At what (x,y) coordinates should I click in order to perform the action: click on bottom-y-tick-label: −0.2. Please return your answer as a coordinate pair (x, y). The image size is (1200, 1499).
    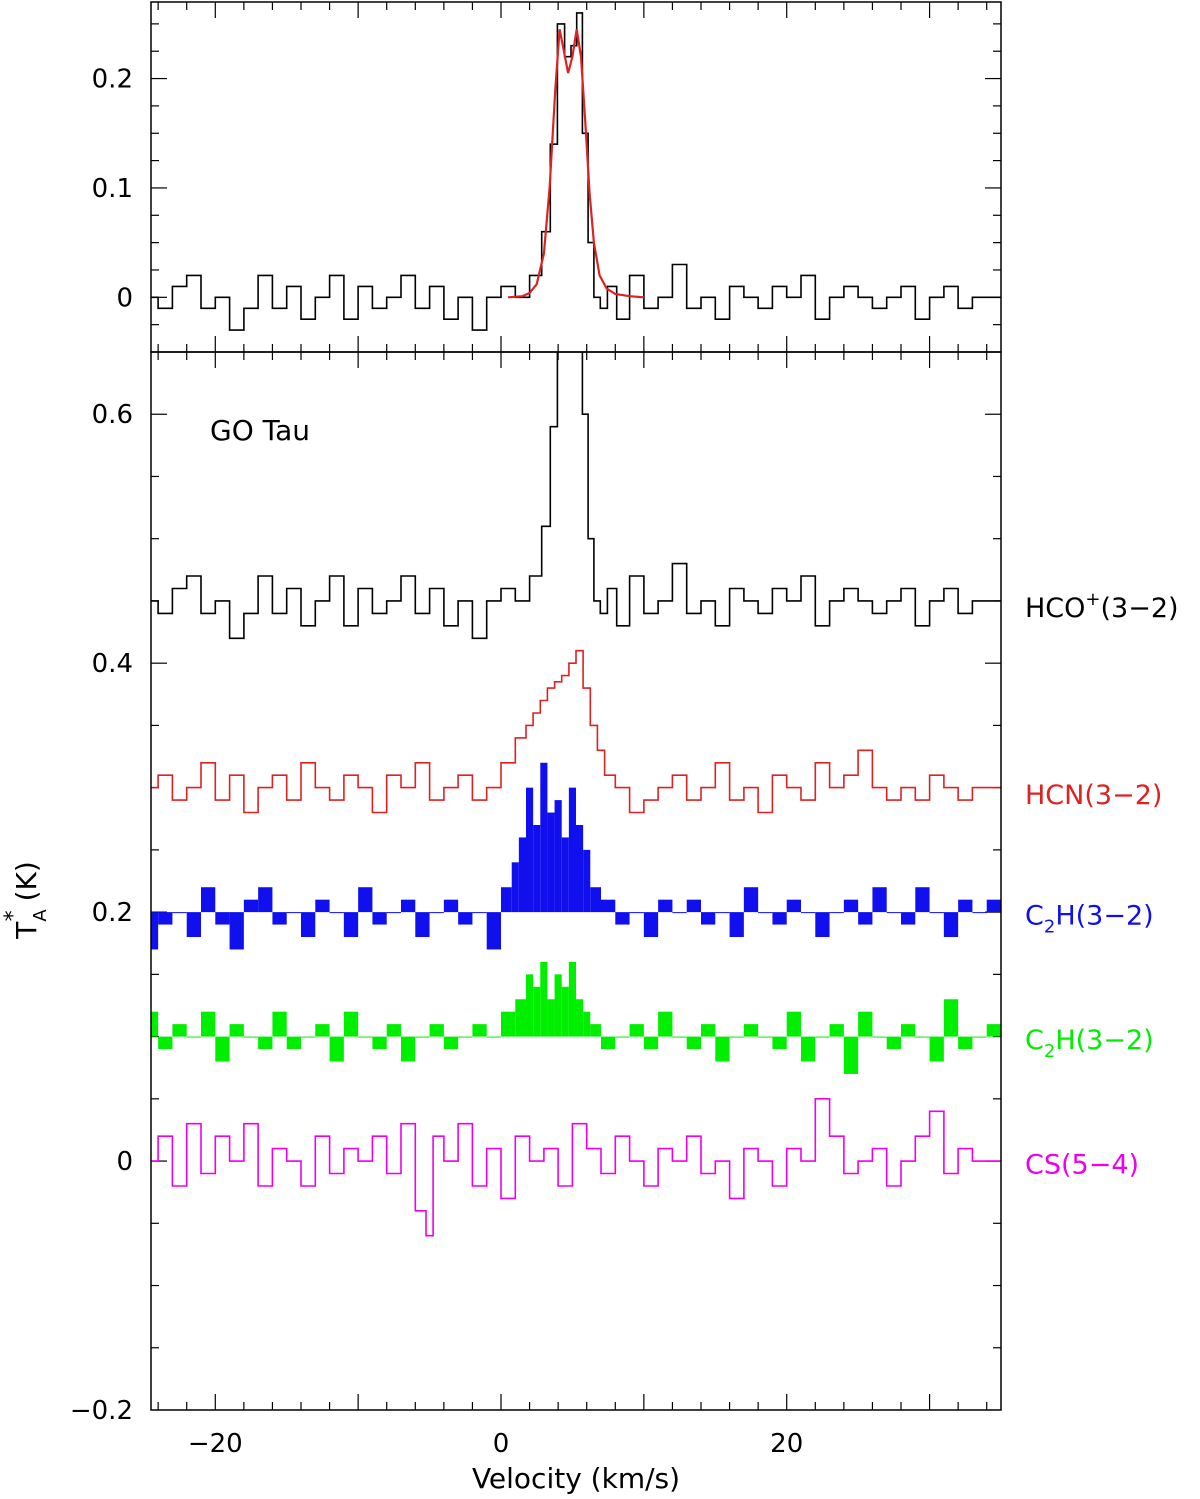
    Looking at the image, I should click on (101, 1411).